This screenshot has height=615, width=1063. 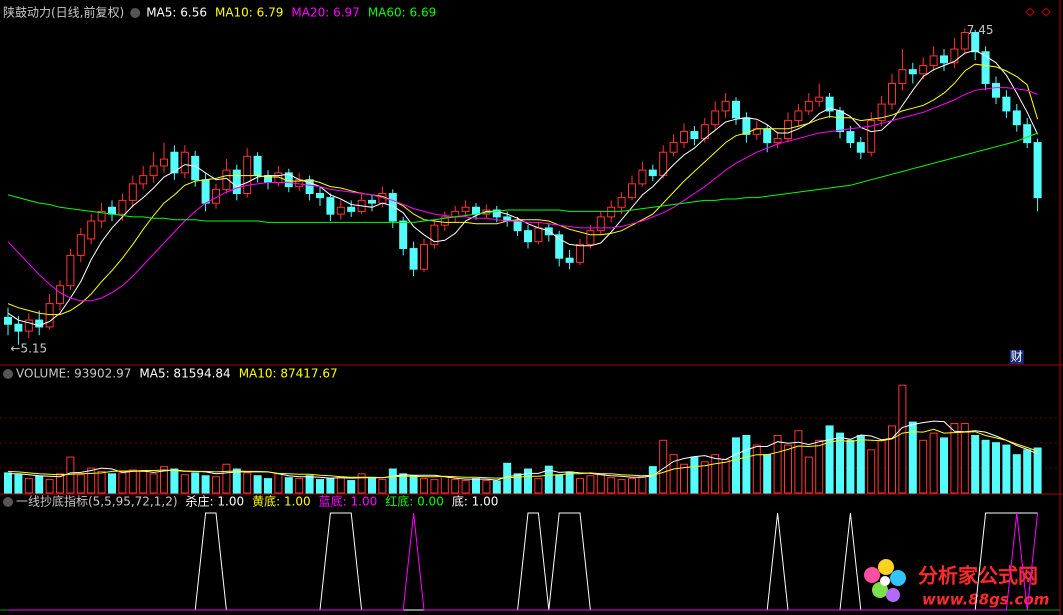 What do you see at coordinates (281, 501) in the screenshot?
I see `legend-entry: 黄底: 1.00` at bounding box center [281, 501].